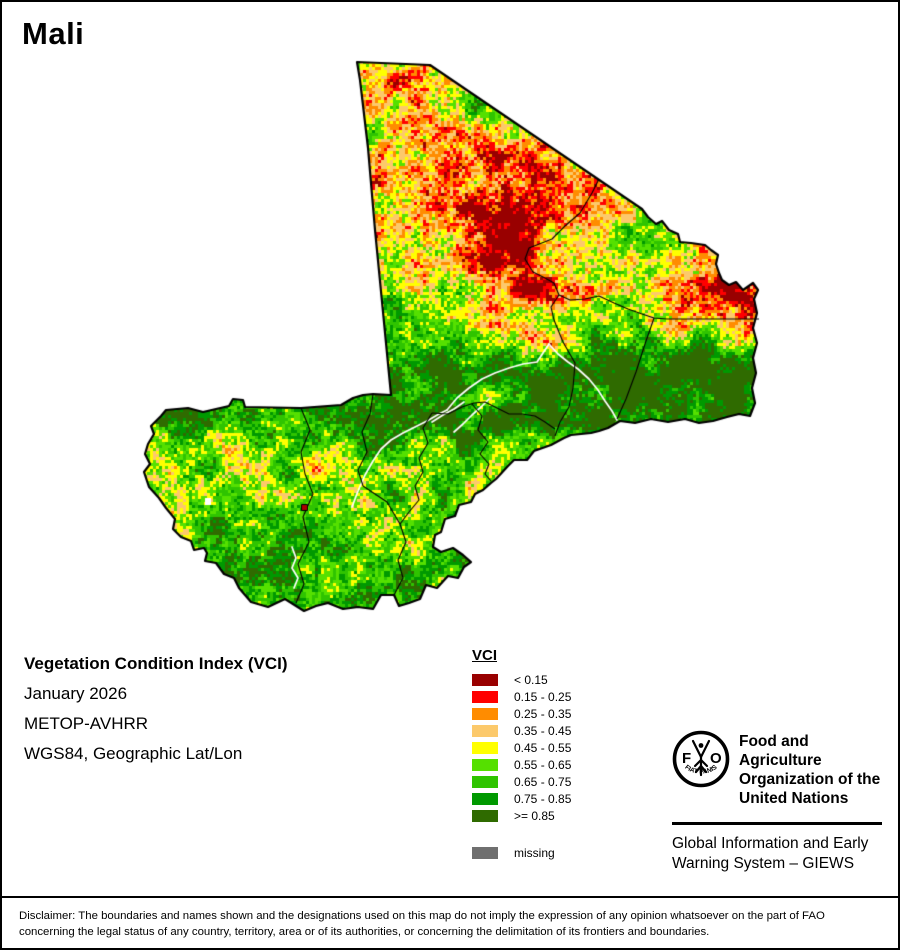  What do you see at coordinates (156, 663) in the screenshot?
I see `map-info-heading: Vegetation Condition Index (VCI)` at bounding box center [156, 663].